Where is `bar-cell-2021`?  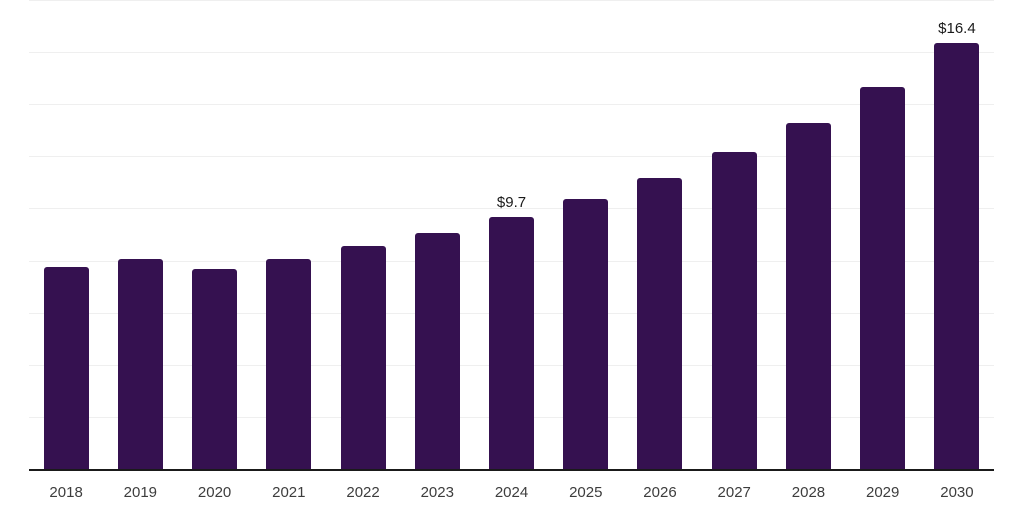
bar-cell-2021 is located at coordinates (289, 235).